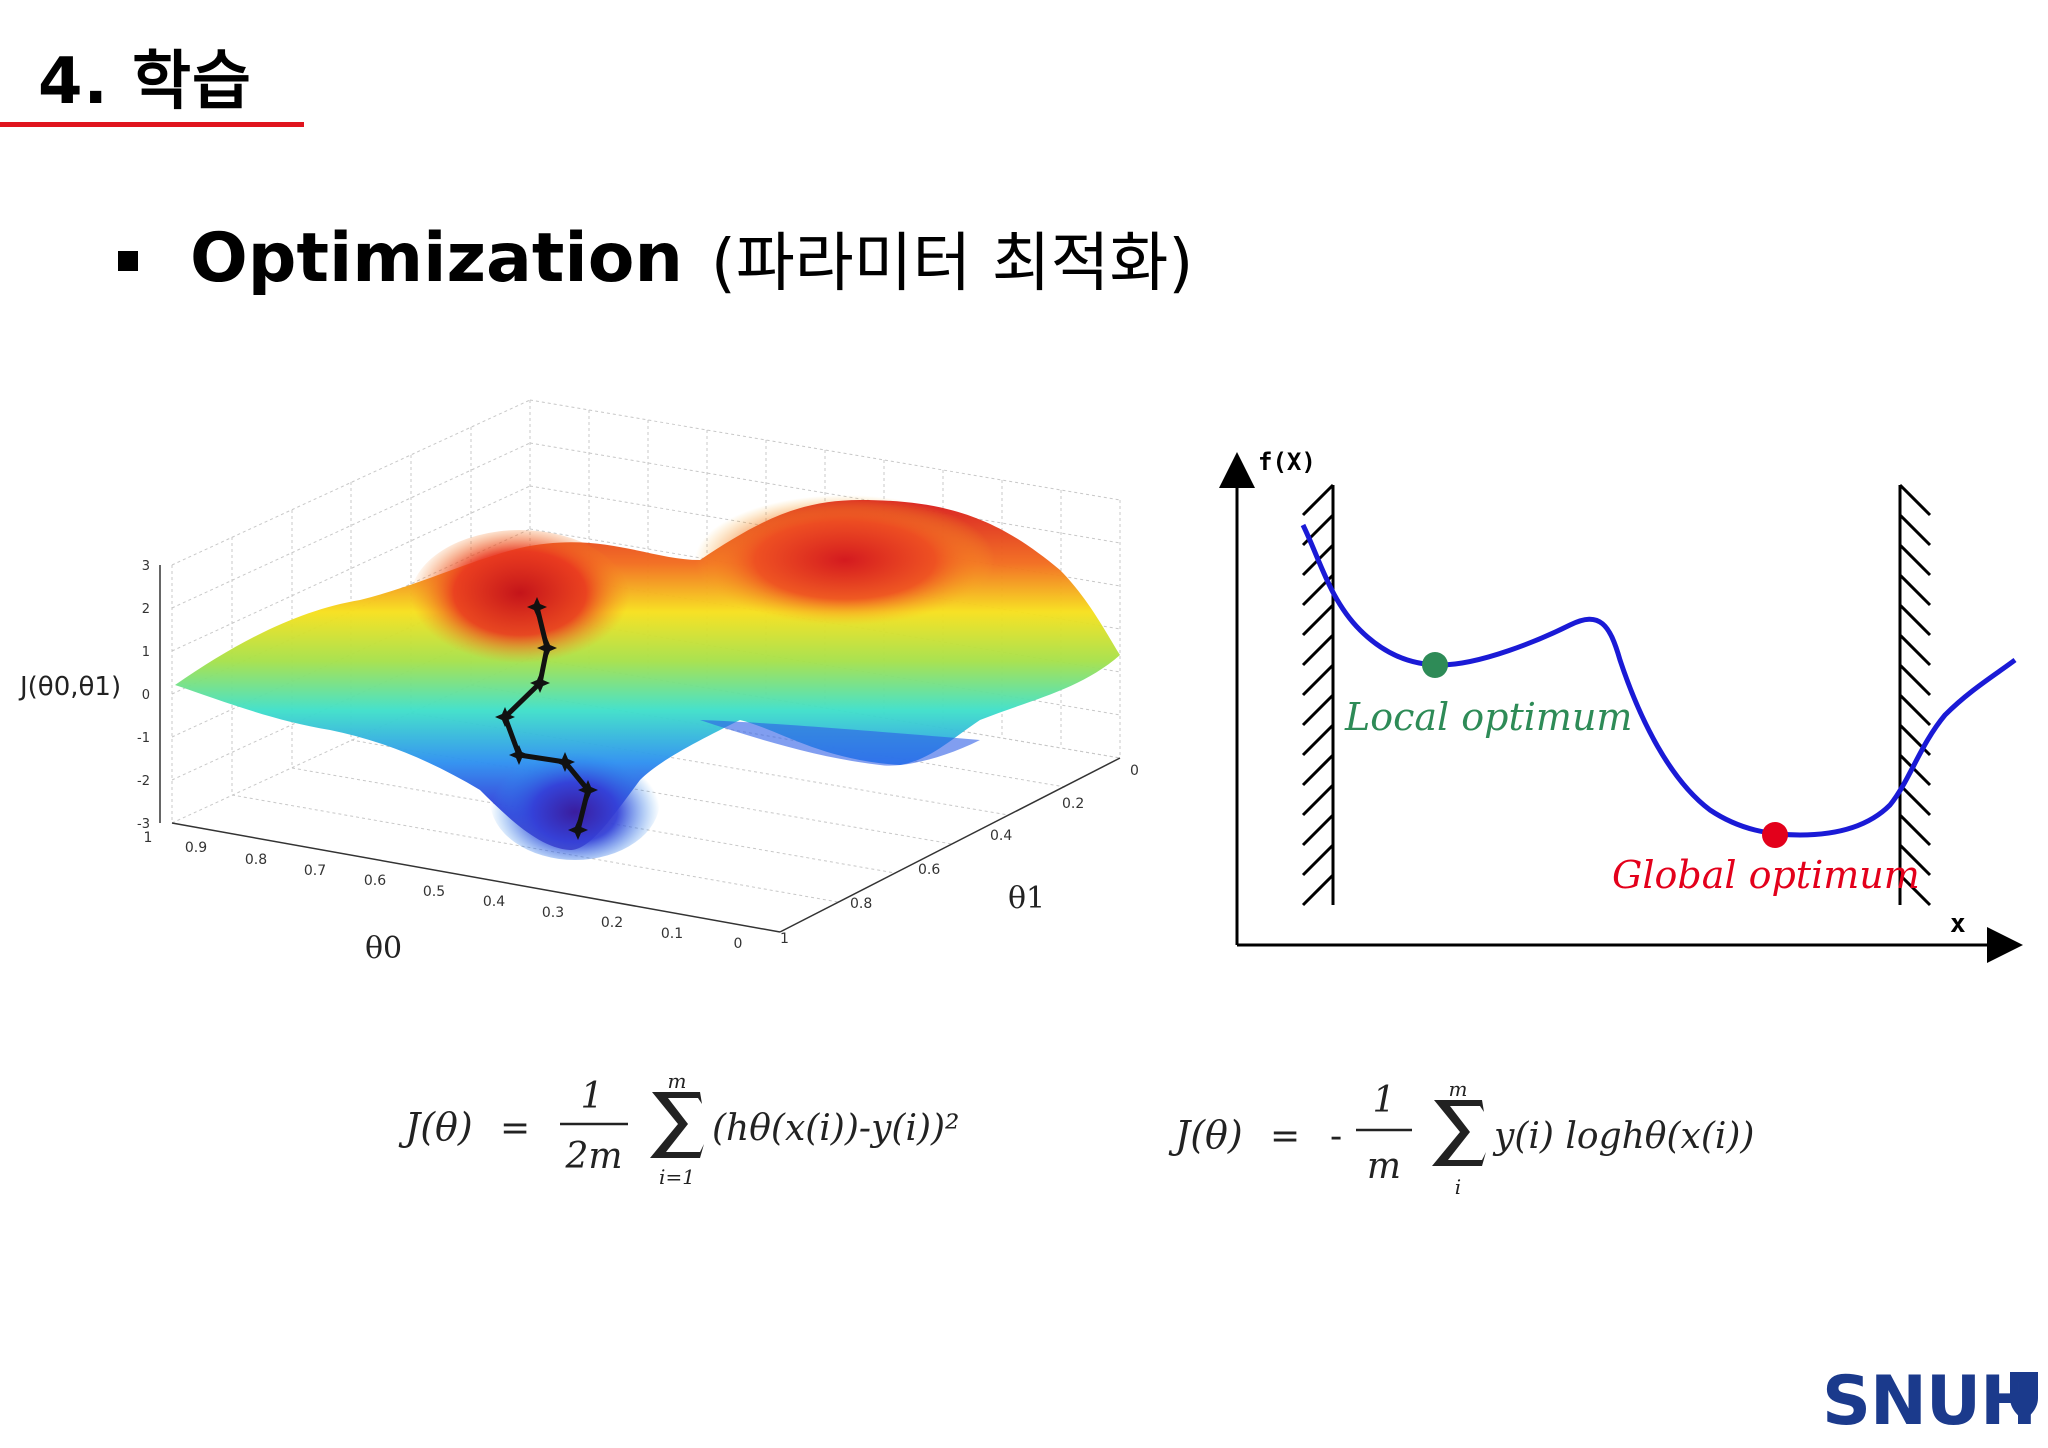 The image size is (2048, 1448). Describe the element at coordinates (1458, 1187) in the screenshot. I see `eq2-sum-lower: i` at that location.